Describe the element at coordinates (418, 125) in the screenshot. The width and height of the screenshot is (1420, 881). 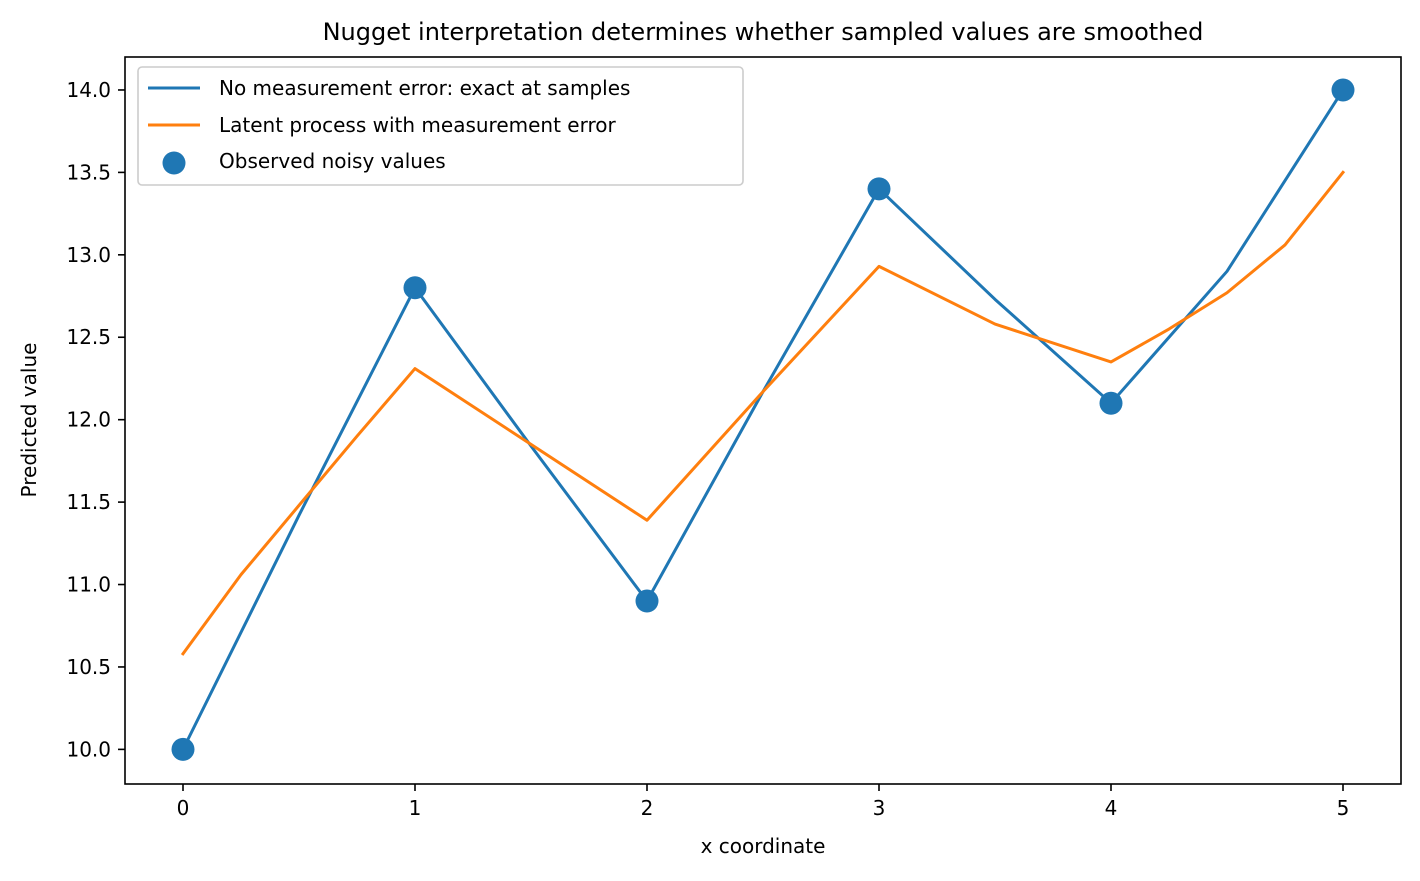
I see `legend-entry-label: Latent process with measurement error` at that location.